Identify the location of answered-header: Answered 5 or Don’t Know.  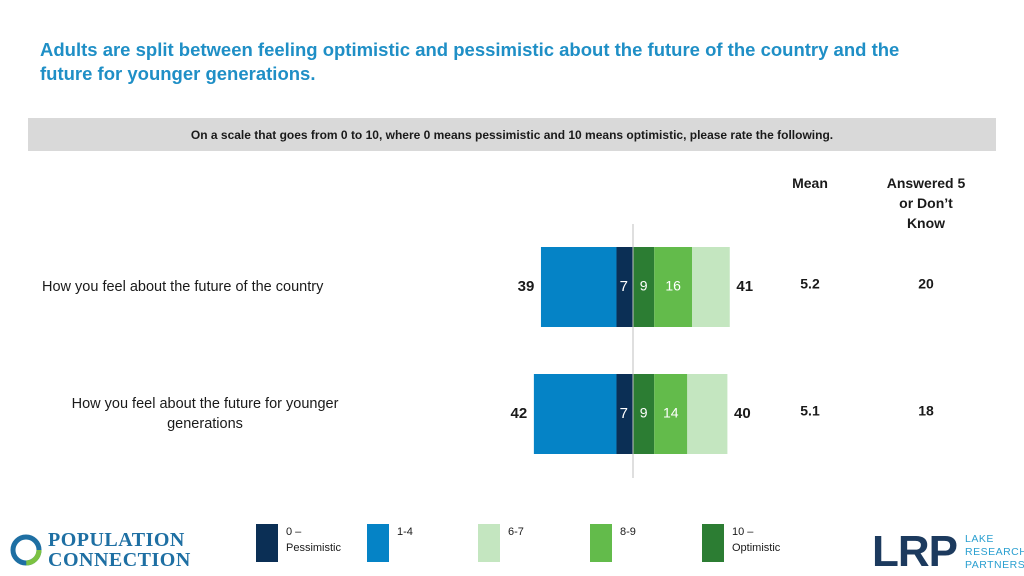
(926, 203).